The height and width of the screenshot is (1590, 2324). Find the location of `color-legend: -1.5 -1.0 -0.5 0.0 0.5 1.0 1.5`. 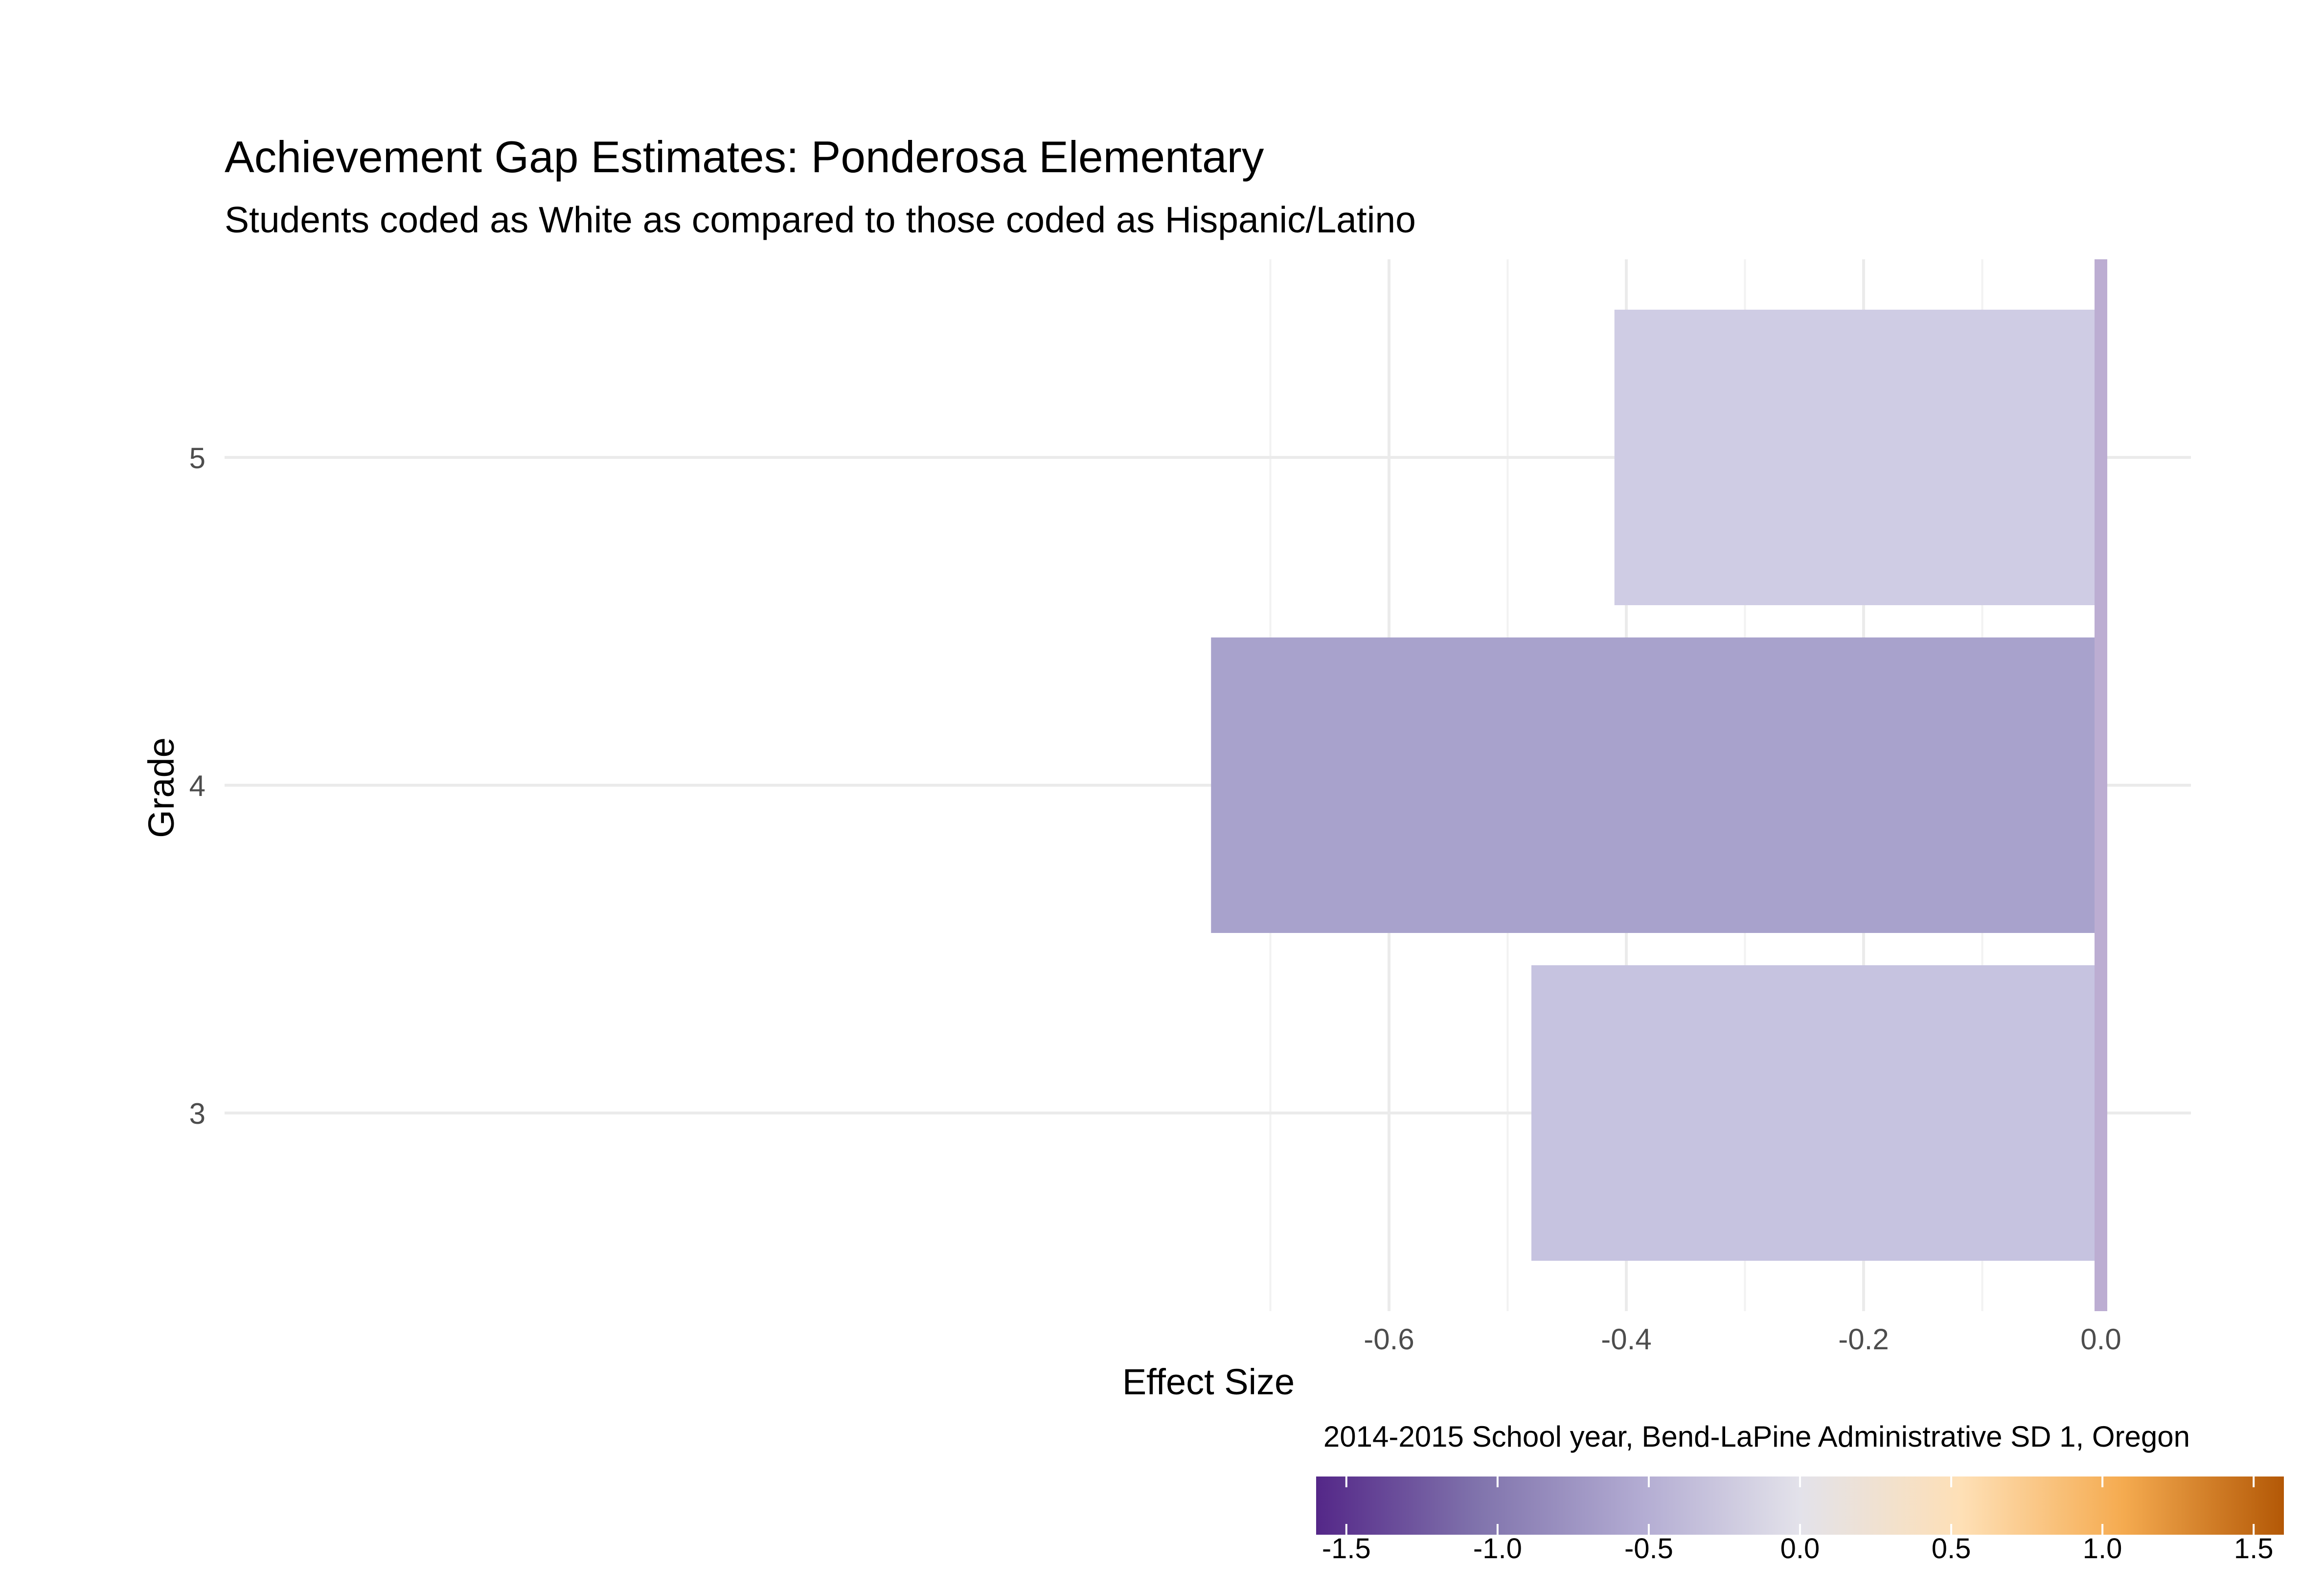

color-legend: -1.5 -1.0 -0.5 0.0 0.5 1.0 1.5 is located at coordinates (1800, 1521).